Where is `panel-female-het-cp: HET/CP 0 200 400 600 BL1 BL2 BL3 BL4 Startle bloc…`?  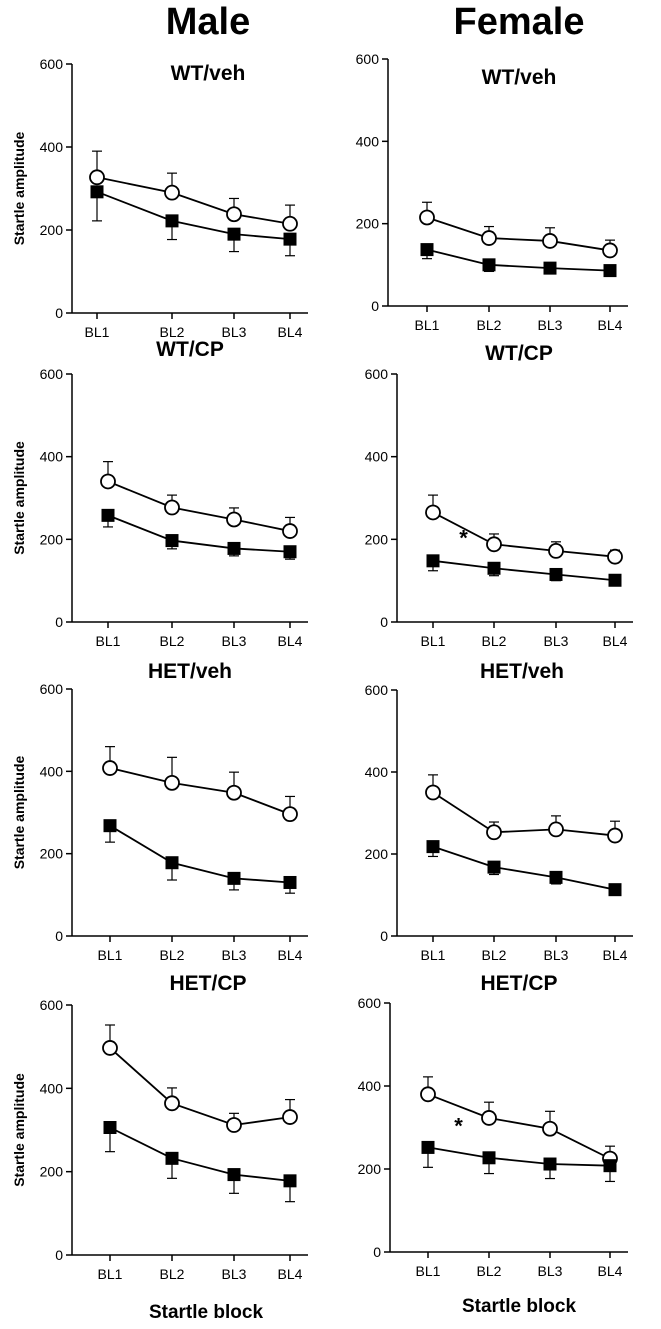 panel-female-het-cp: HET/CP 0 200 400 600 BL1 BL2 BL3 BL4 Startle bloc… is located at coordinates (493, 1144).